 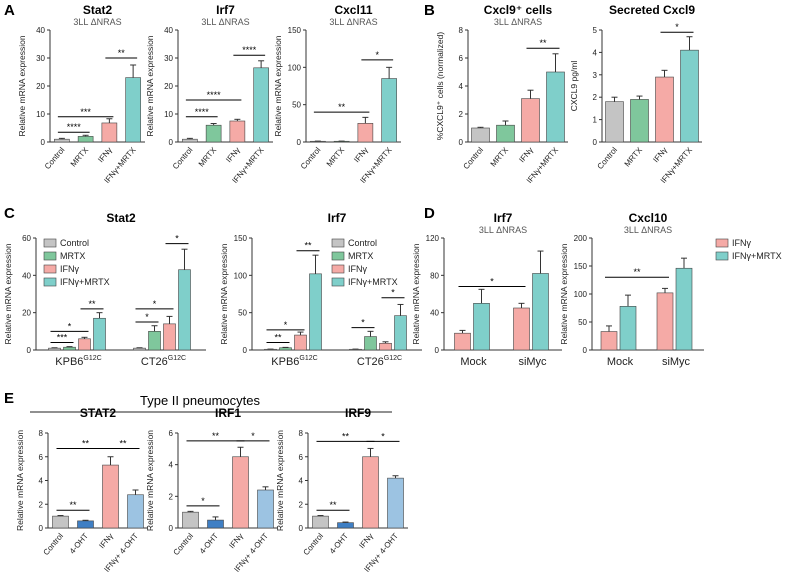 What do you see at coordinates (366, 541) in the screenshot?
I see `E3-category-label: IFNγ` at bounding box center [366, 541].